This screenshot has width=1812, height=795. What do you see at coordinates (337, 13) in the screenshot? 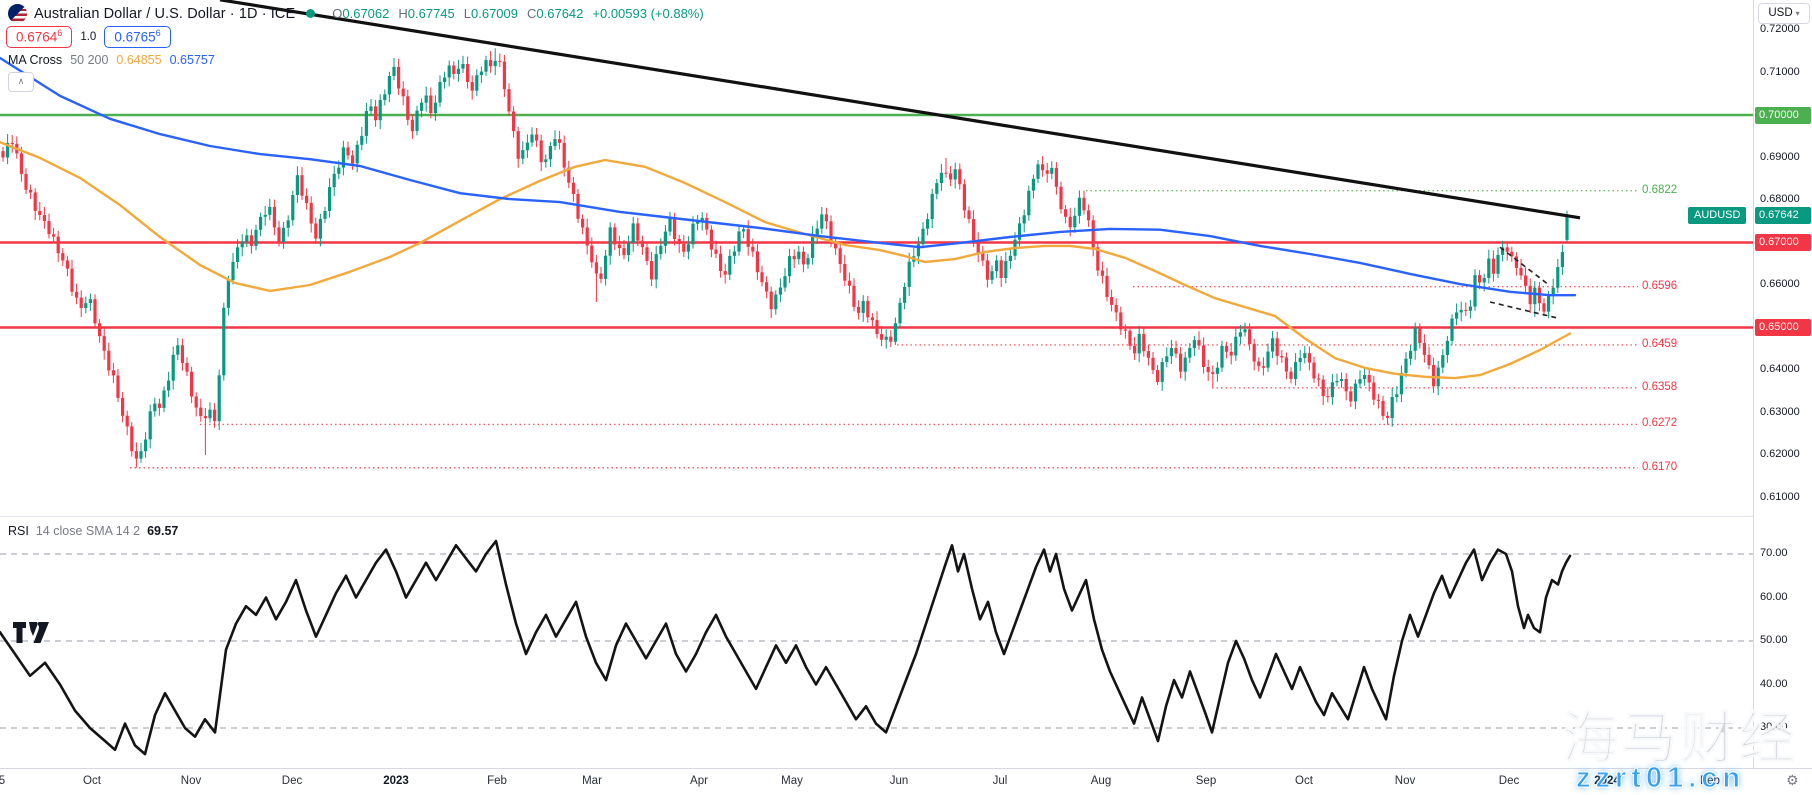
I see `open-label: O` at bounding box center [337, 13].